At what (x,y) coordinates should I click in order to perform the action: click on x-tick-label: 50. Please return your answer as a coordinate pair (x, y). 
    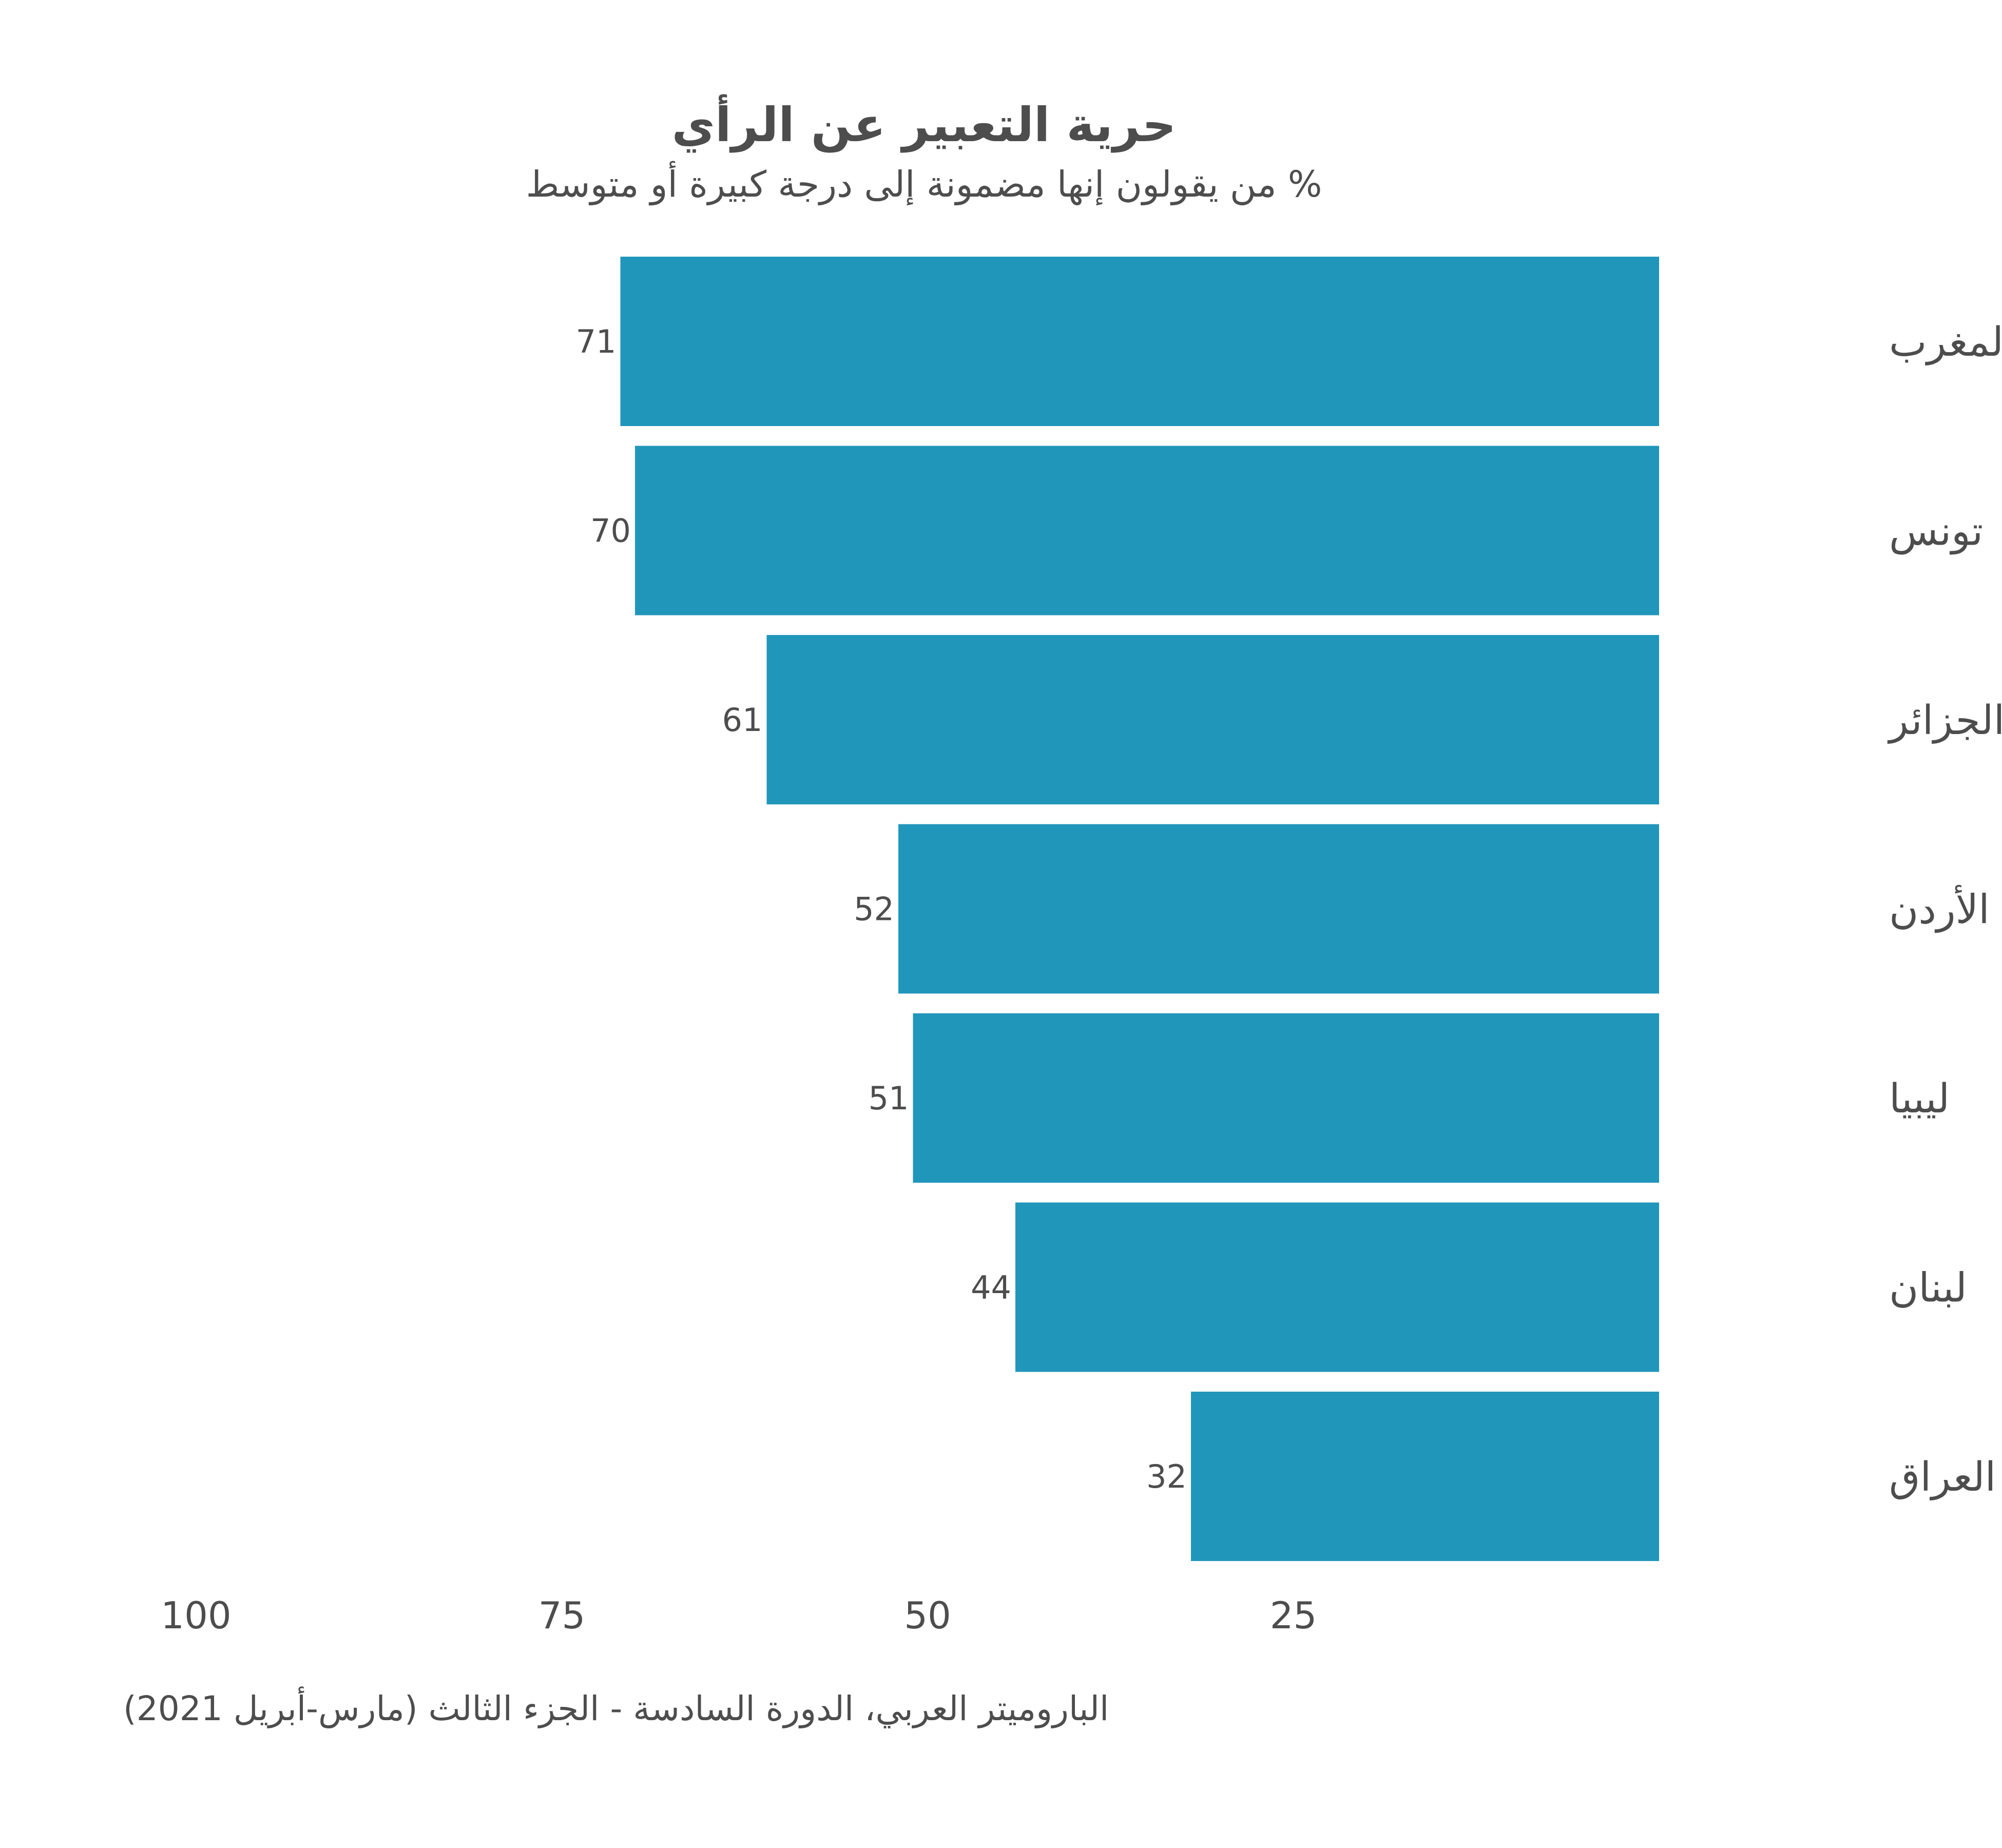
    Looking at the image, I should click on (927, 1615).